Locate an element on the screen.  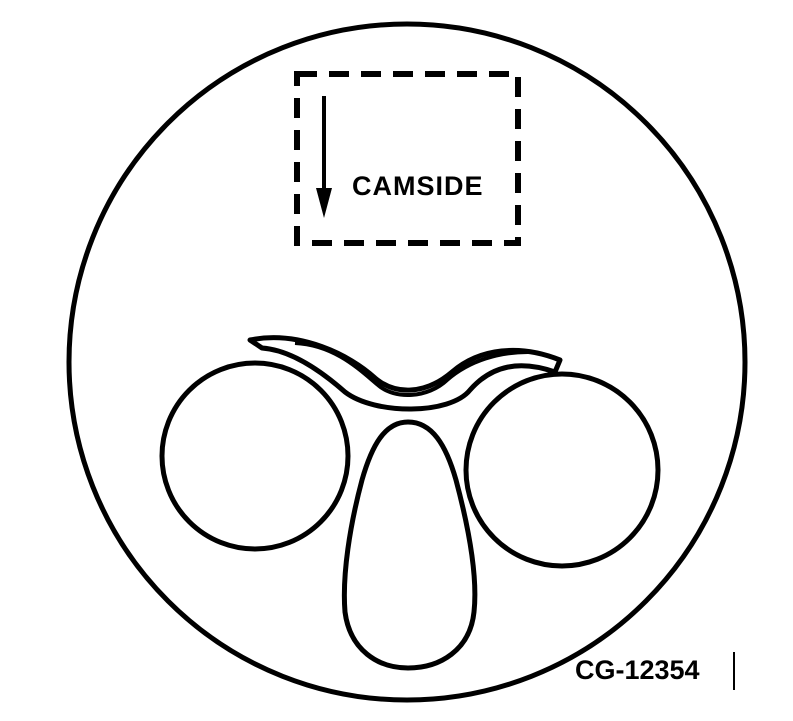
camside-label: CAMSIDE is located at coordinates (418, 186).